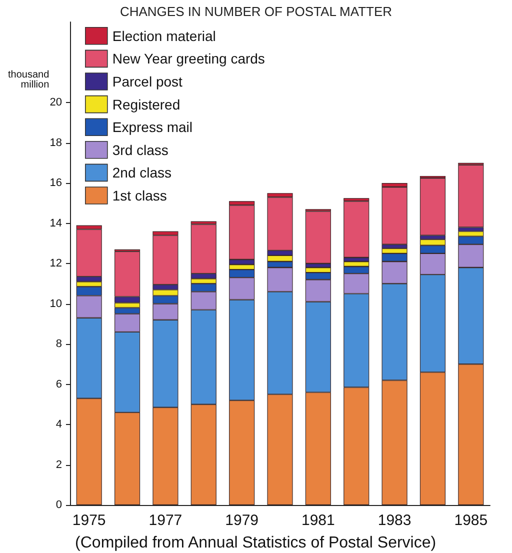 The height and width of the screenshot is (553, 512). I want to click on legend-label: 3rd class, so click(140, 150).